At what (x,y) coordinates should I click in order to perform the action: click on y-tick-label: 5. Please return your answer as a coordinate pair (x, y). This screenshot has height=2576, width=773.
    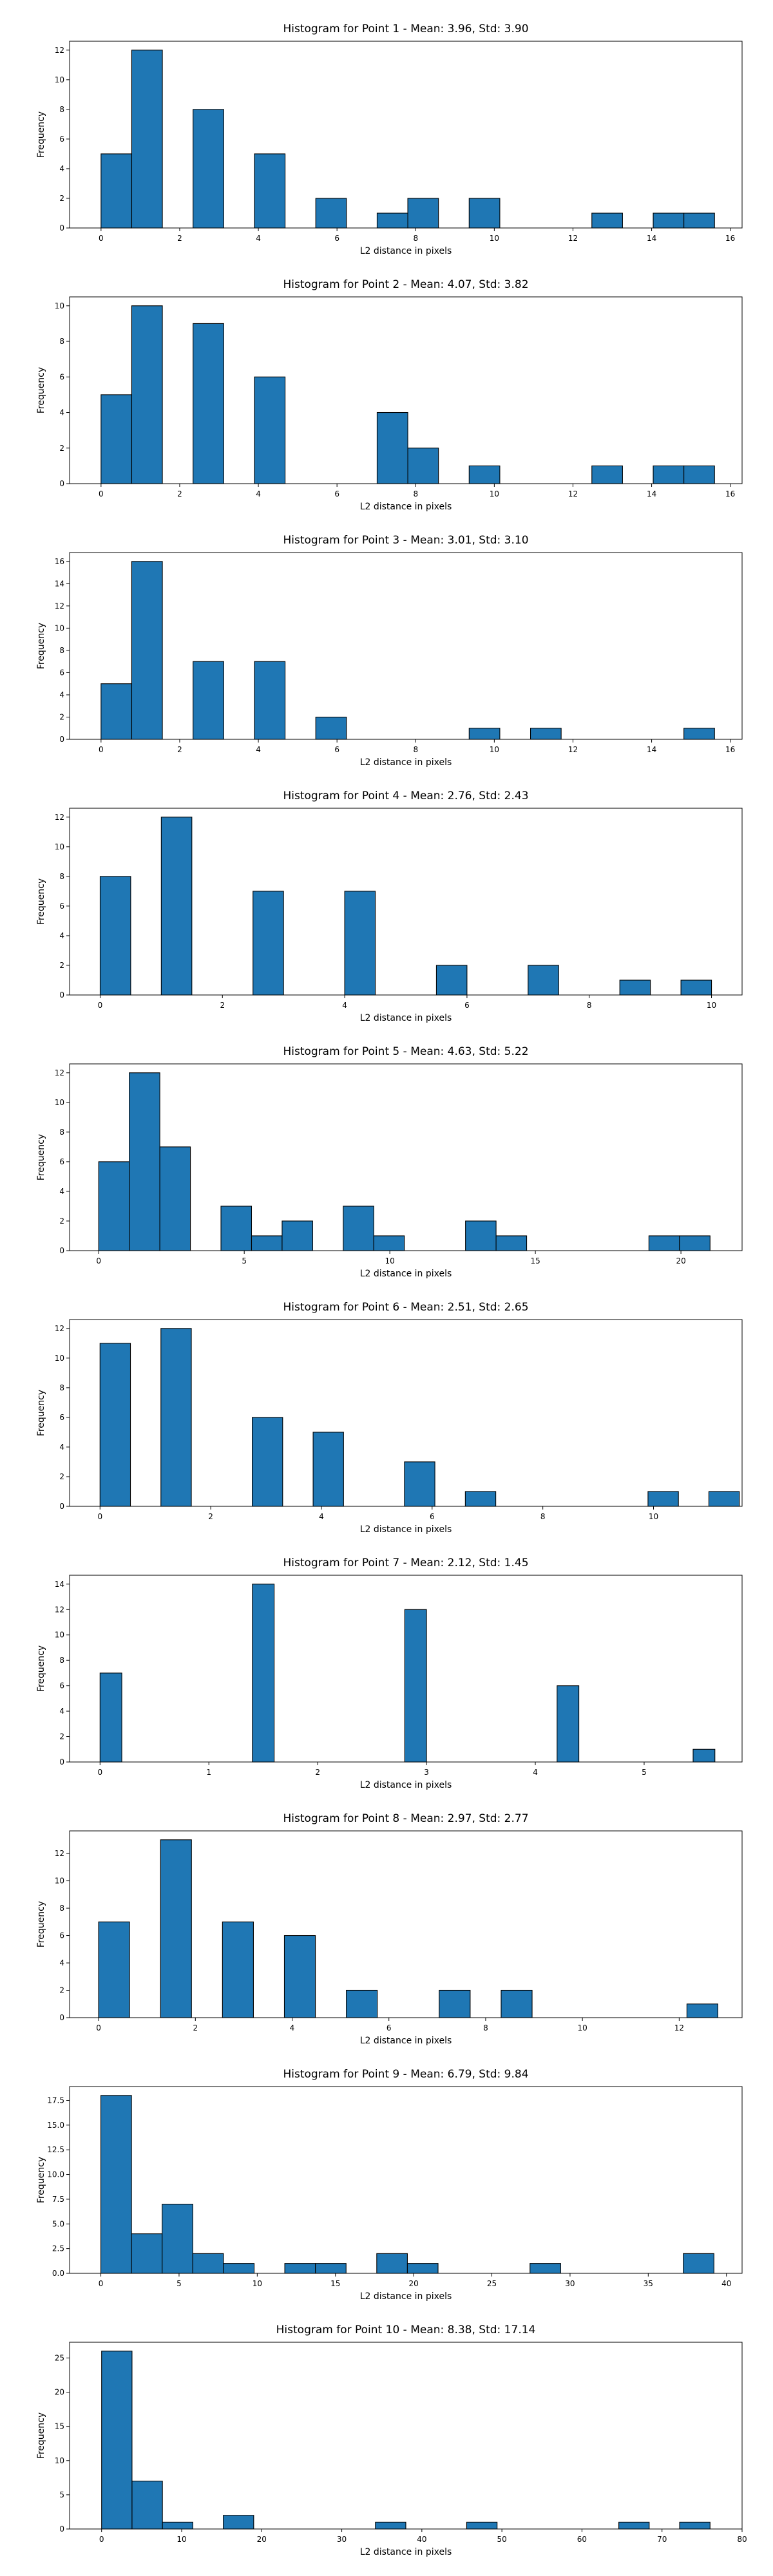
    Looking at the image, I should click on (61, 2494).